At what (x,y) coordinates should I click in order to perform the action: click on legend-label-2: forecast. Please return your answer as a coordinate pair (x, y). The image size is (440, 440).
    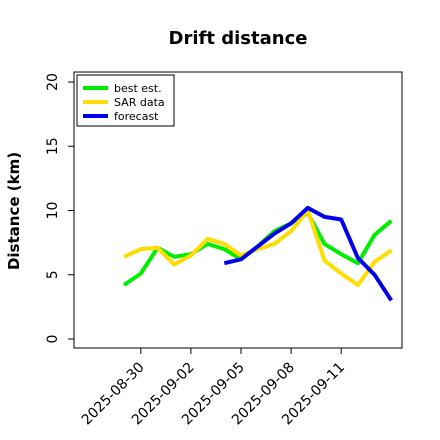
    Looking at the image, I should click on (136, 116).